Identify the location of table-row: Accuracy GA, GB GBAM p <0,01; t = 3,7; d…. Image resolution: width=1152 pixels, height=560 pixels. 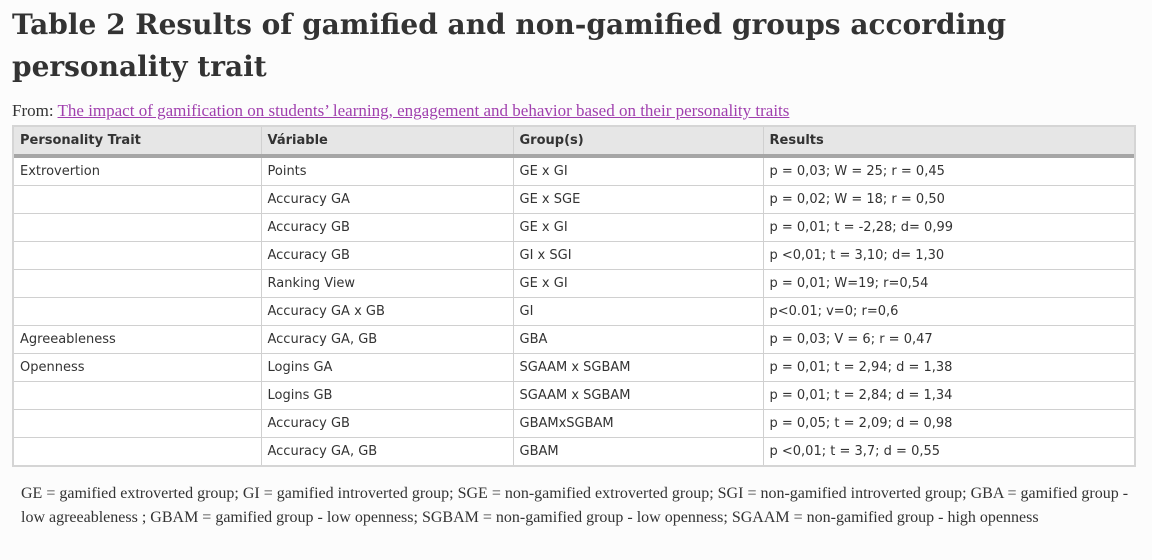
(574, 451).